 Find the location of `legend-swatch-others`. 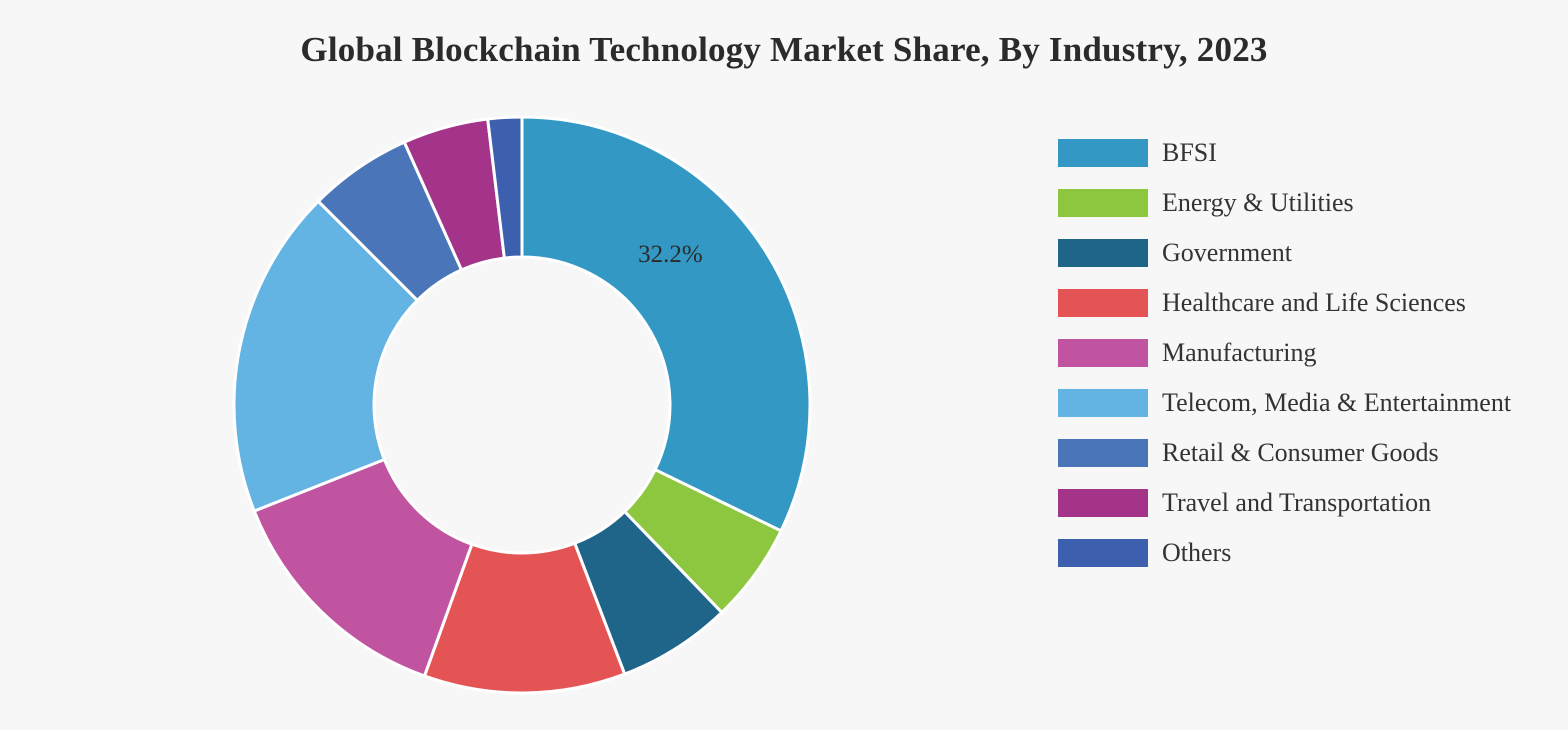

legend-swatch-others is located at coordinates (1103, 553).